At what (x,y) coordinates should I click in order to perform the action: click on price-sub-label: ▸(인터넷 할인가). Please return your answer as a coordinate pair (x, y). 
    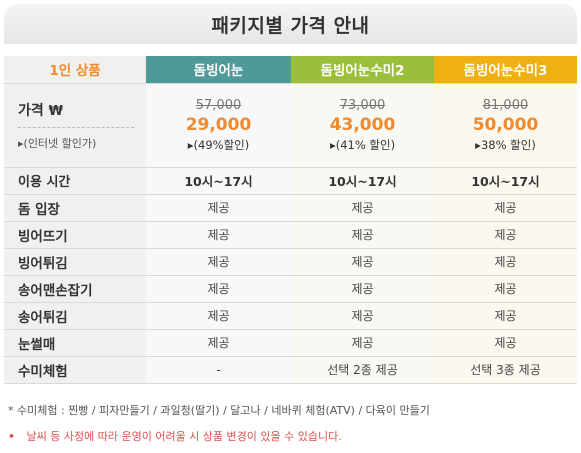
    Looking at the image, I should click on (57, 143).